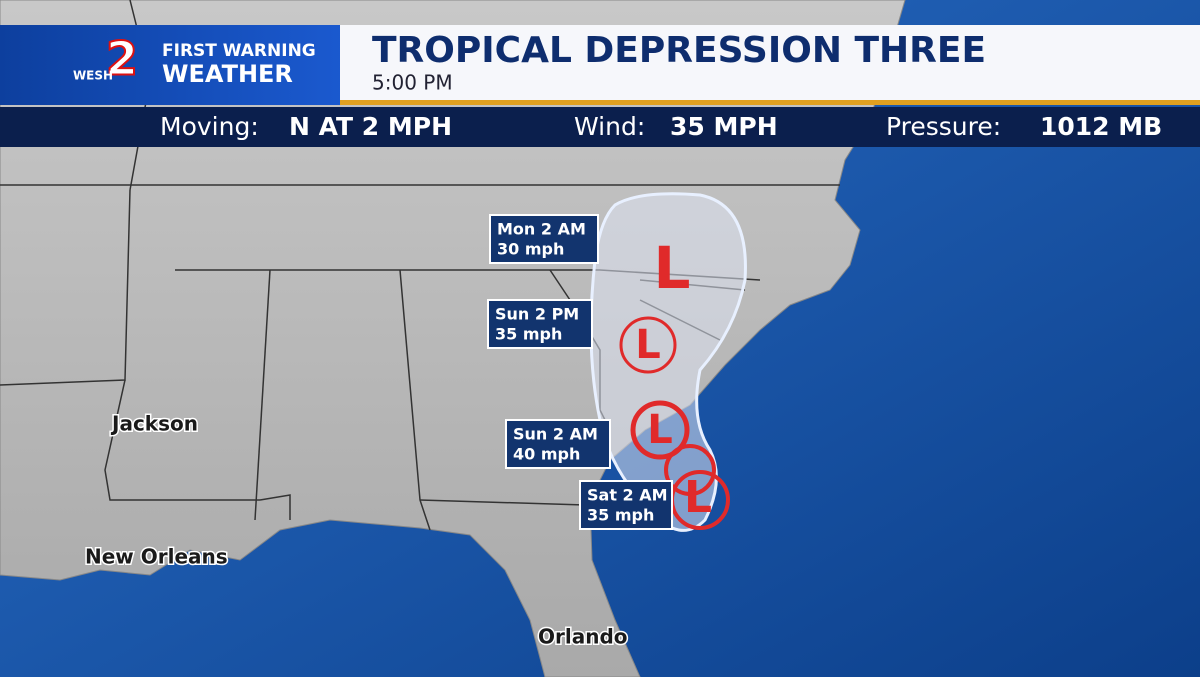 Image resolution: width=1200 pixels, height=681 pixels. I want to click on forecast-time: Mon 2 AM, so click(541, 229).